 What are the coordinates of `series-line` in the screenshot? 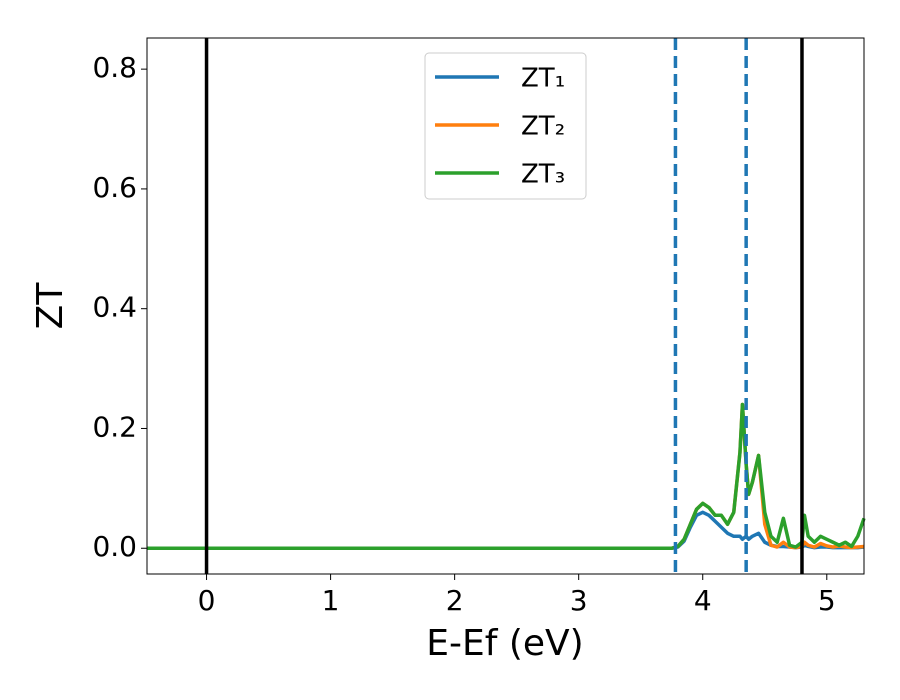 It's located at (506, 530).